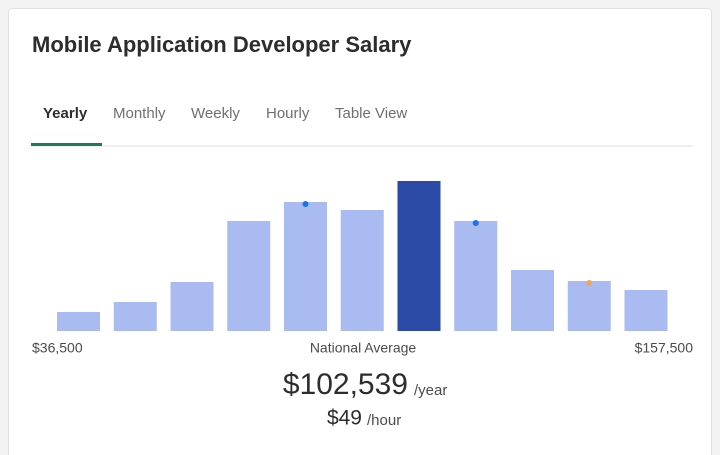 Image resolution: width=720 pixels, height=455 pixels. What do you see at coordinates (344, 418) in the screenshot?
I see `hourly-average: $49` at bounding box center [344, 418].